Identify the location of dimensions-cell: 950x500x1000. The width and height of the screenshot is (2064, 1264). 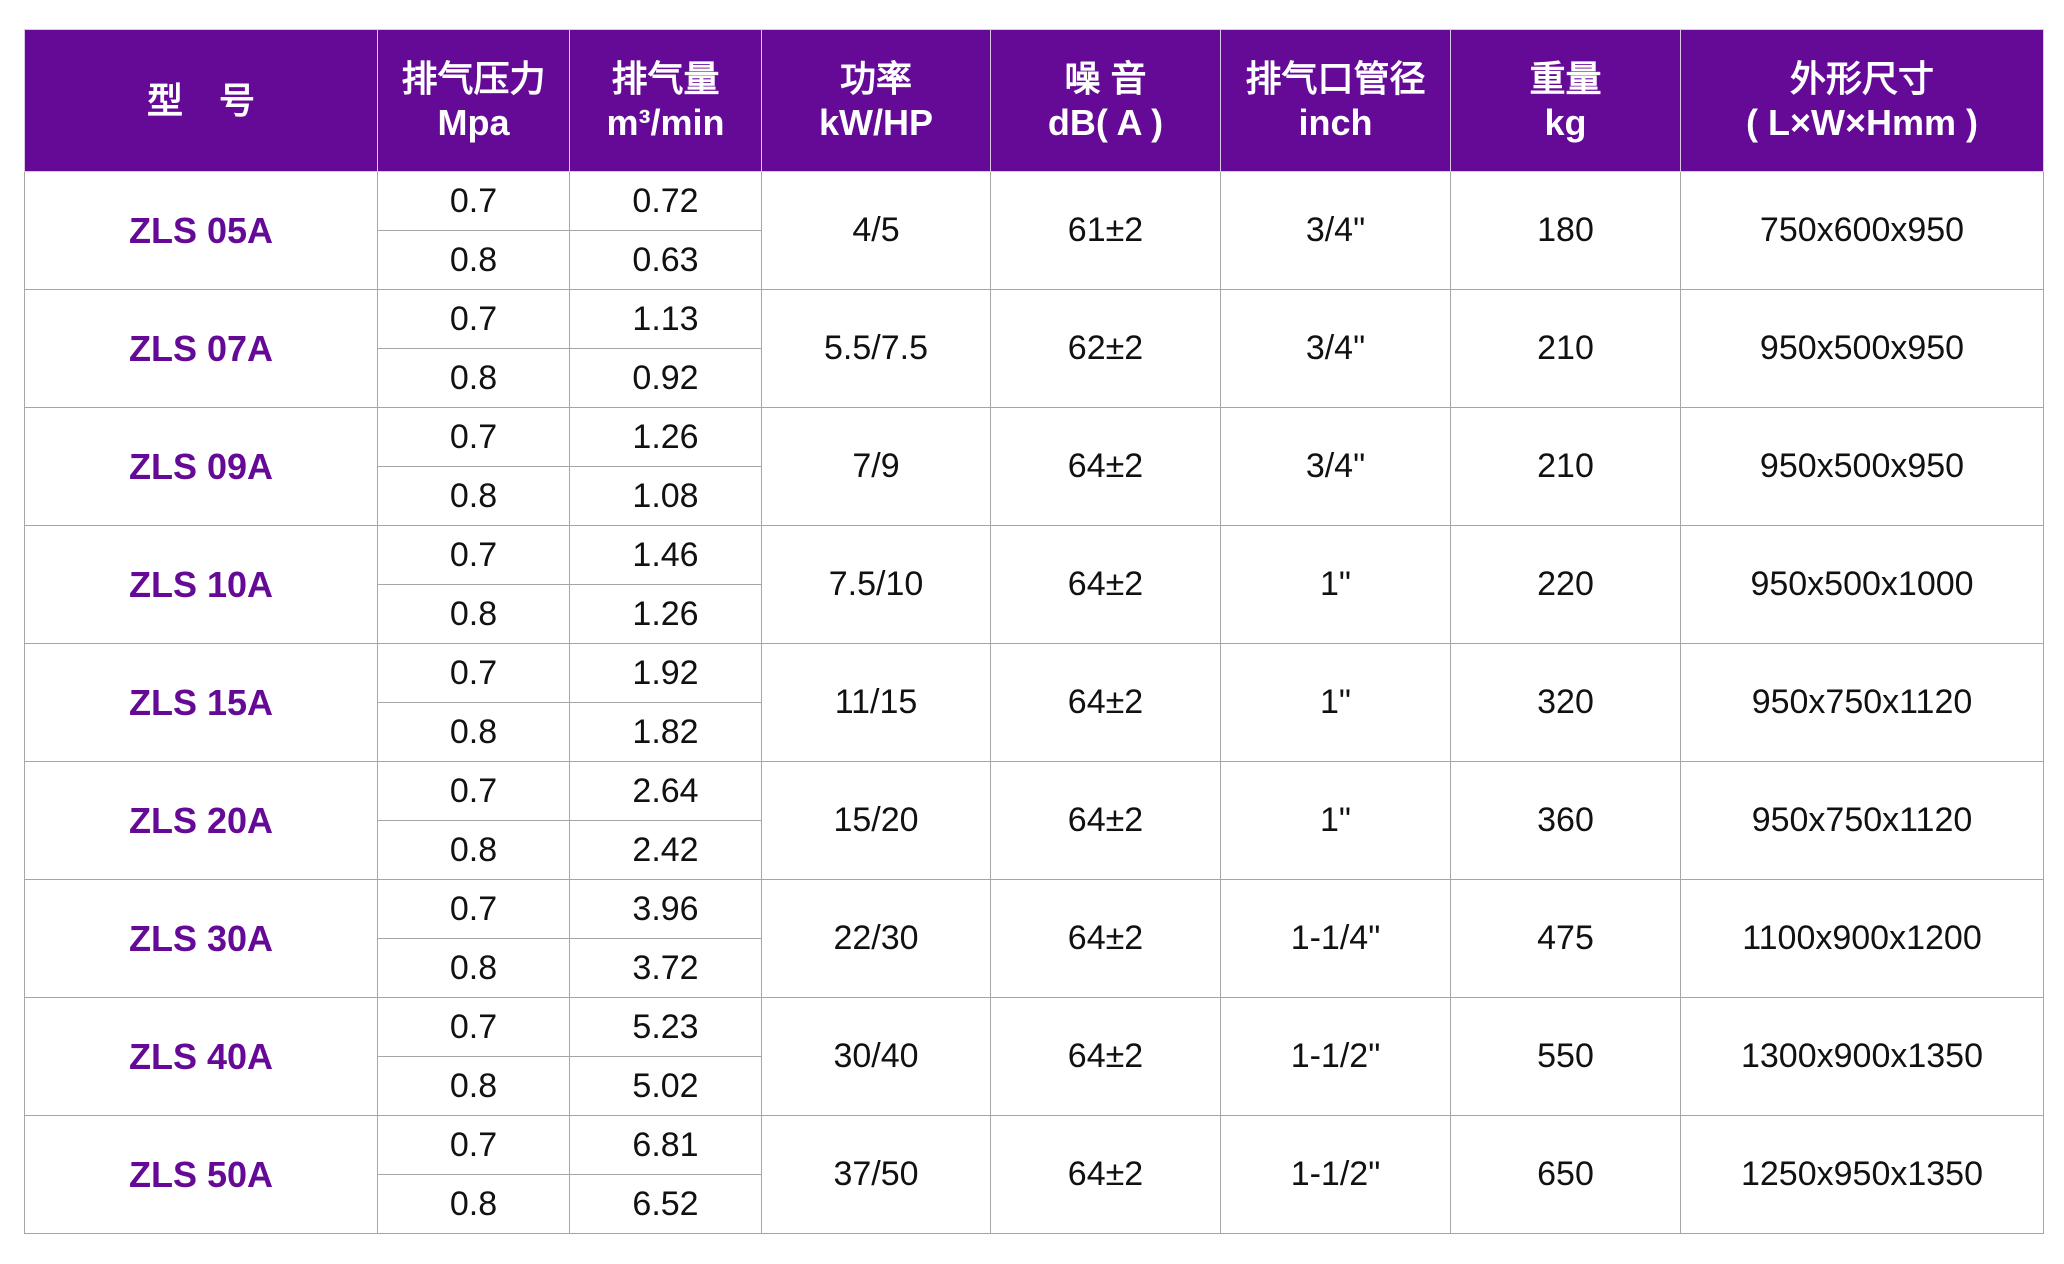
(1862, 584).